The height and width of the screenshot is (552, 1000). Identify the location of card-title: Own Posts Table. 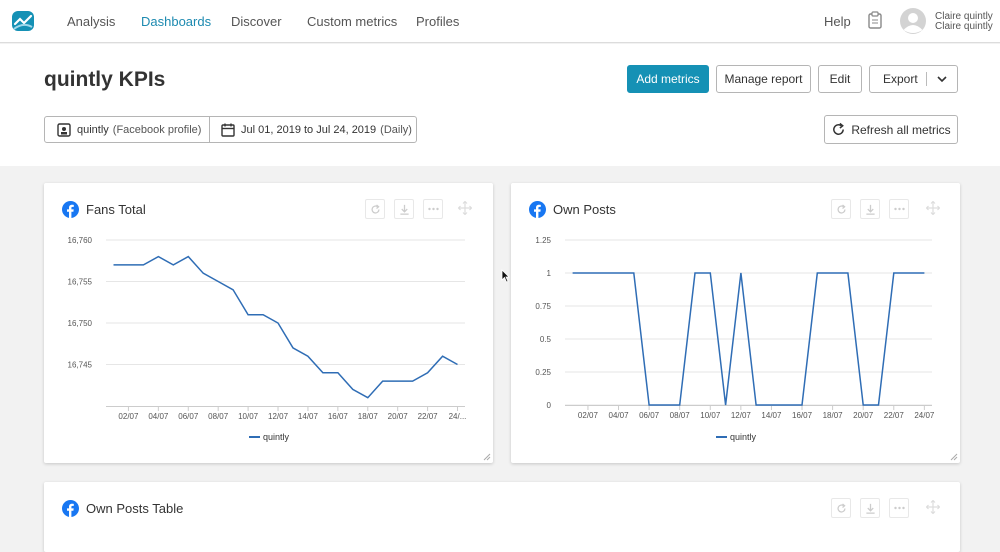
(135, 508).